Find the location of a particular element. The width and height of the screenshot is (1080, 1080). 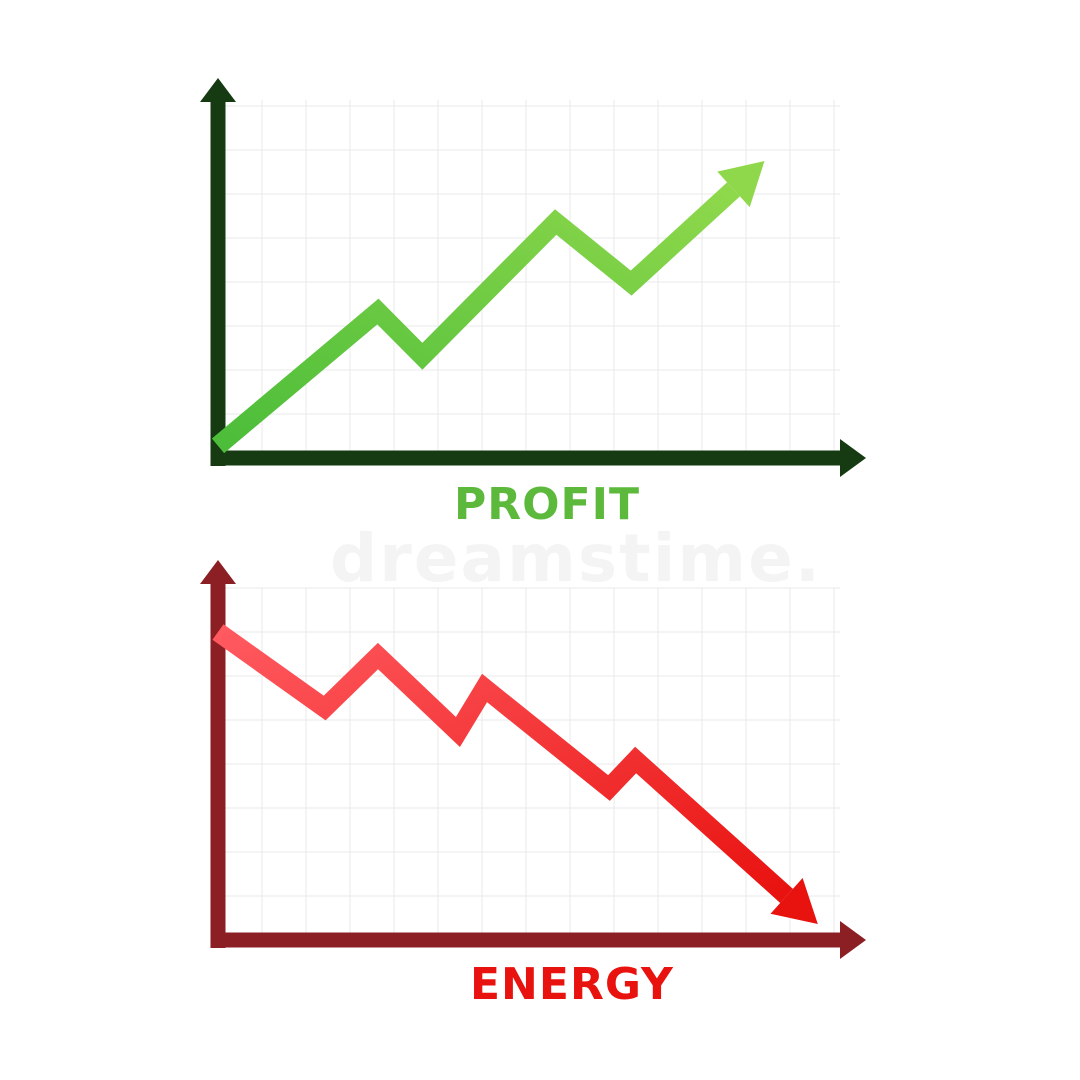

energy-chart-title: ENERGY is located at coordinates (572, 984).